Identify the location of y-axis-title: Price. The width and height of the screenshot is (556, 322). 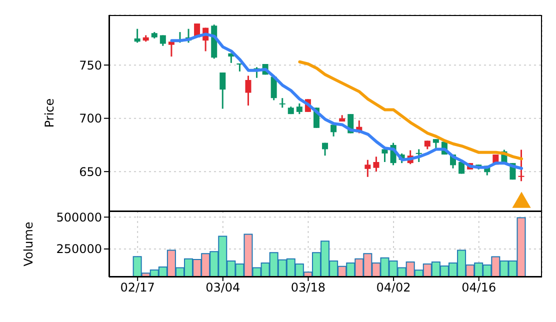
(49, 113).